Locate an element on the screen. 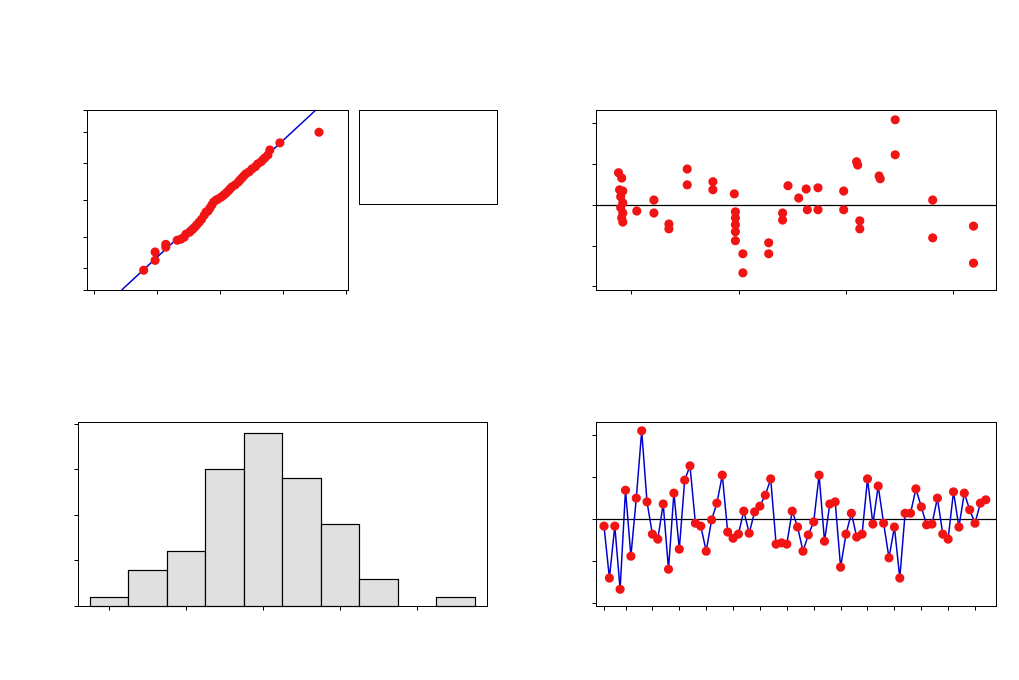  residual-histogram is located at coordinates (281, 516).